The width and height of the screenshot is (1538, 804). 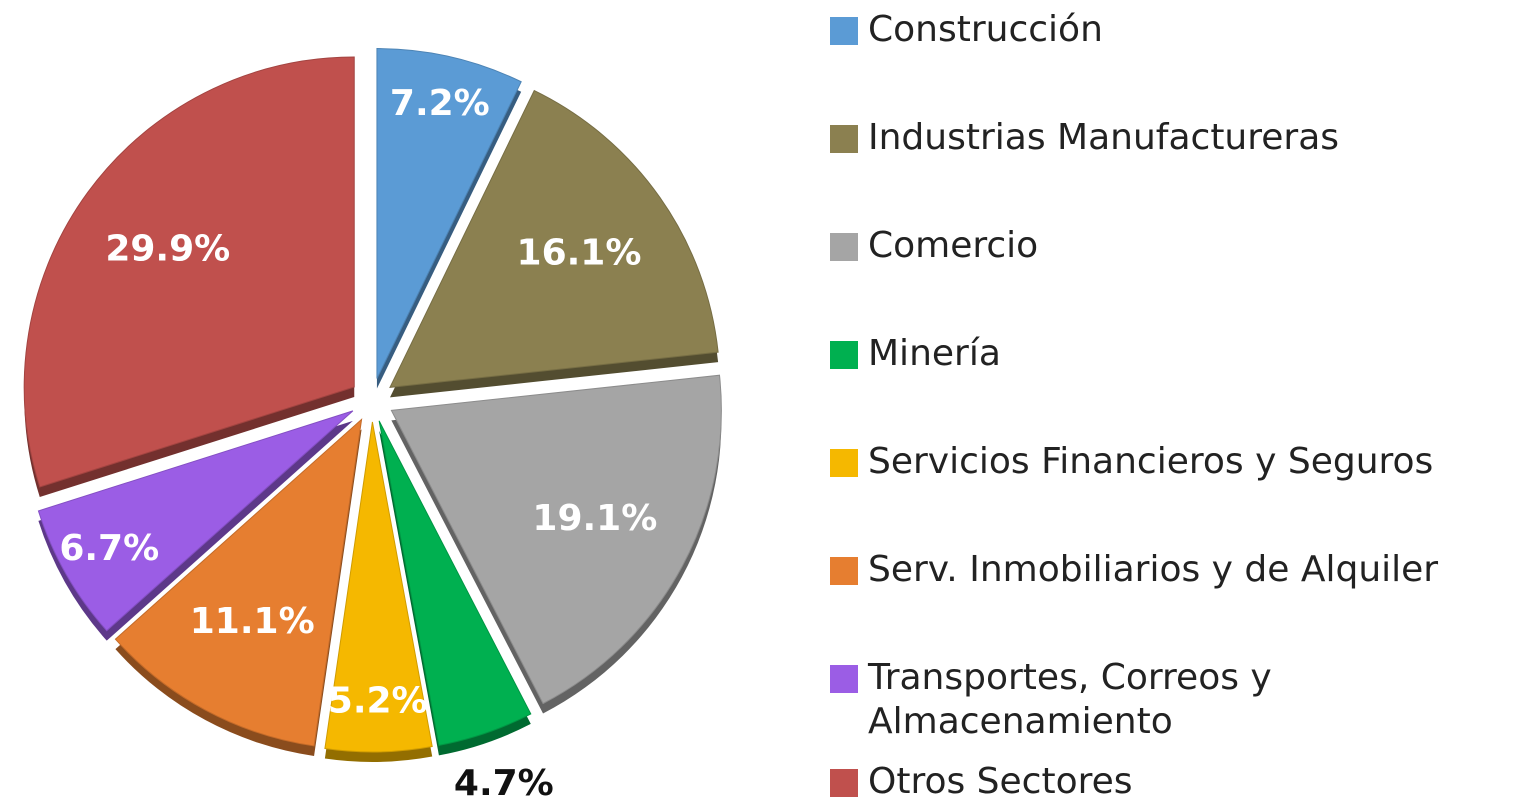 What do you see at coordinates (252, 621) in the screenshot?
I see `data-label: 11.1%` at bounding box center [252, 621].